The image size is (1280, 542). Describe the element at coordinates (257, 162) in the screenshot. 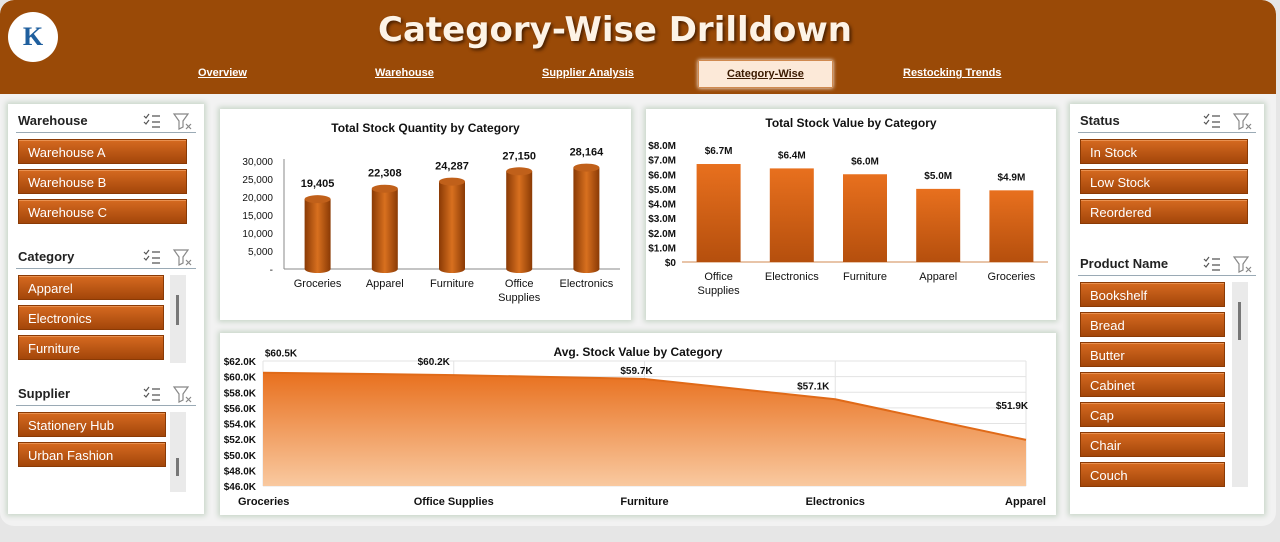

I see `chart1-y-tick: 30,000` at that location.